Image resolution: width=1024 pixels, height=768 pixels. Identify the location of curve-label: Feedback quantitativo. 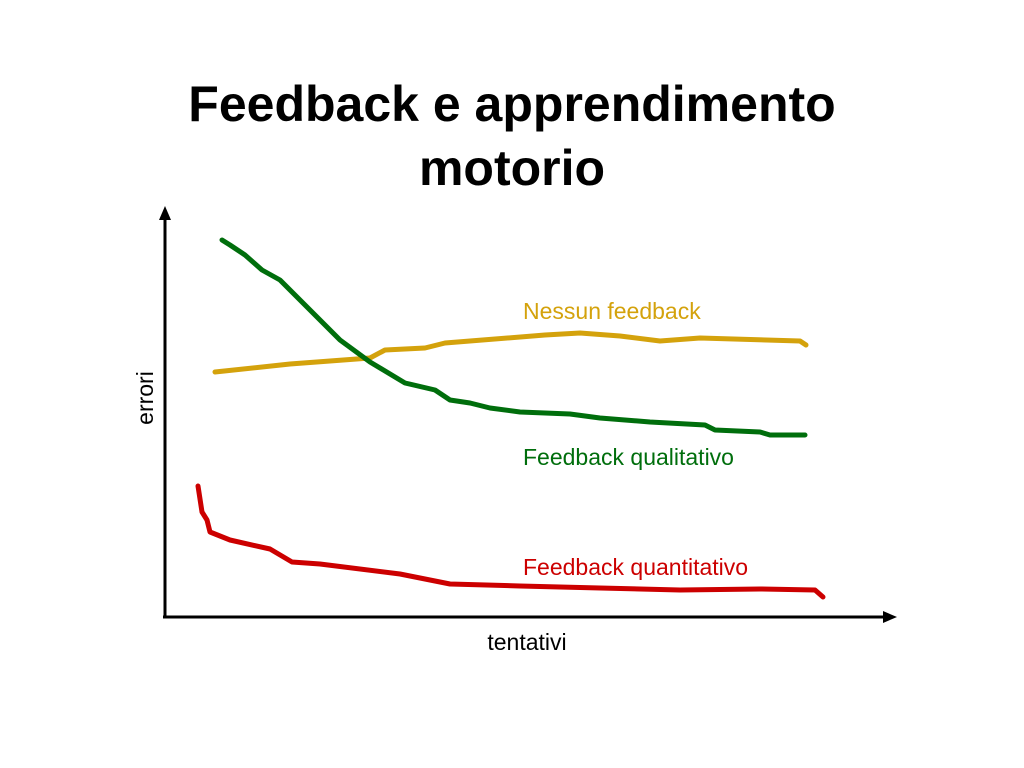
(635, 567).